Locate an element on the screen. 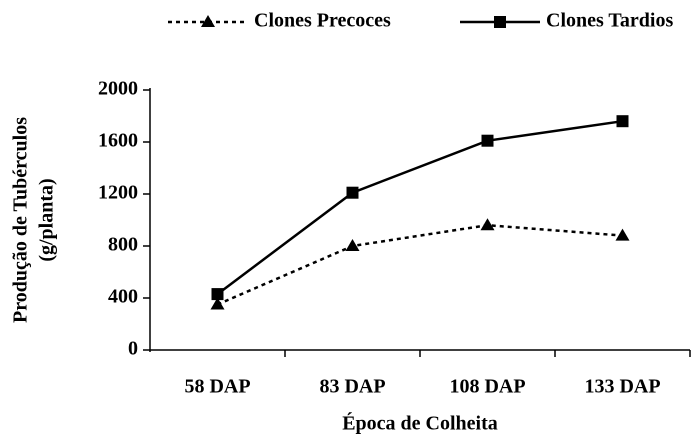 This screenshot has height=445, width=698. x-tick-label: 108 DAP is located at coordinates (487, 387).